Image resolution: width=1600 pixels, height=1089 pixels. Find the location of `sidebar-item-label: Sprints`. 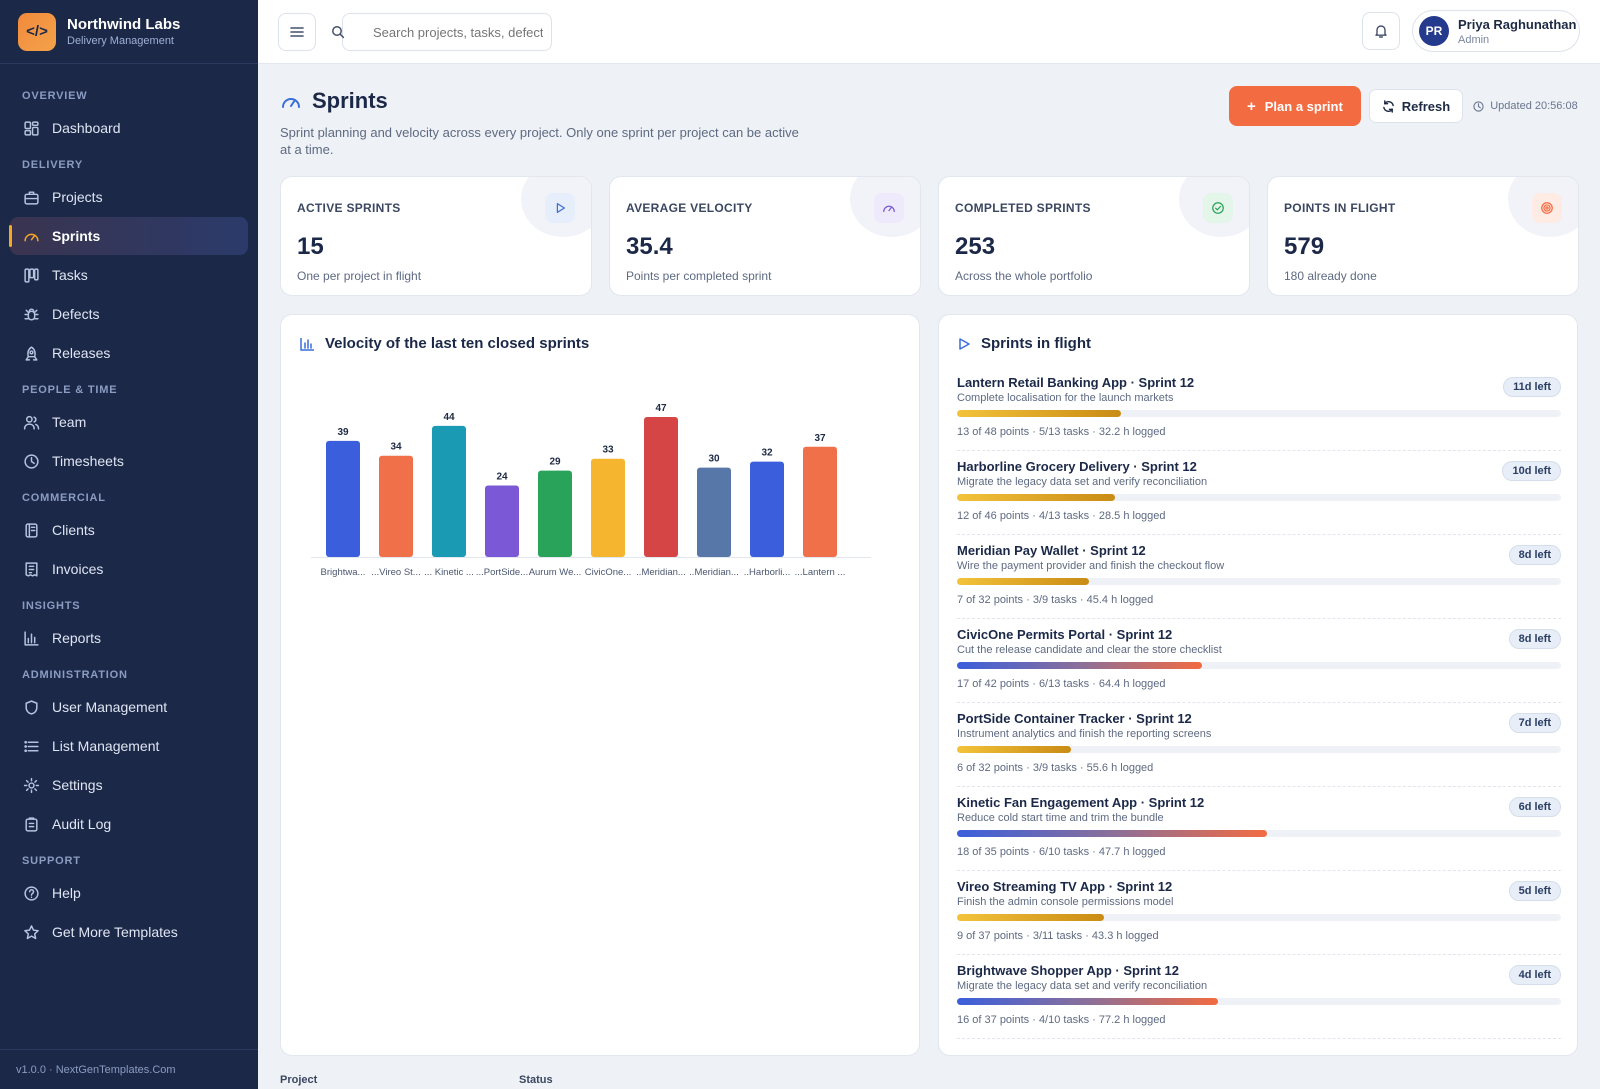

sidebar-item-label: Sprints is located at coordinates (76, 236).